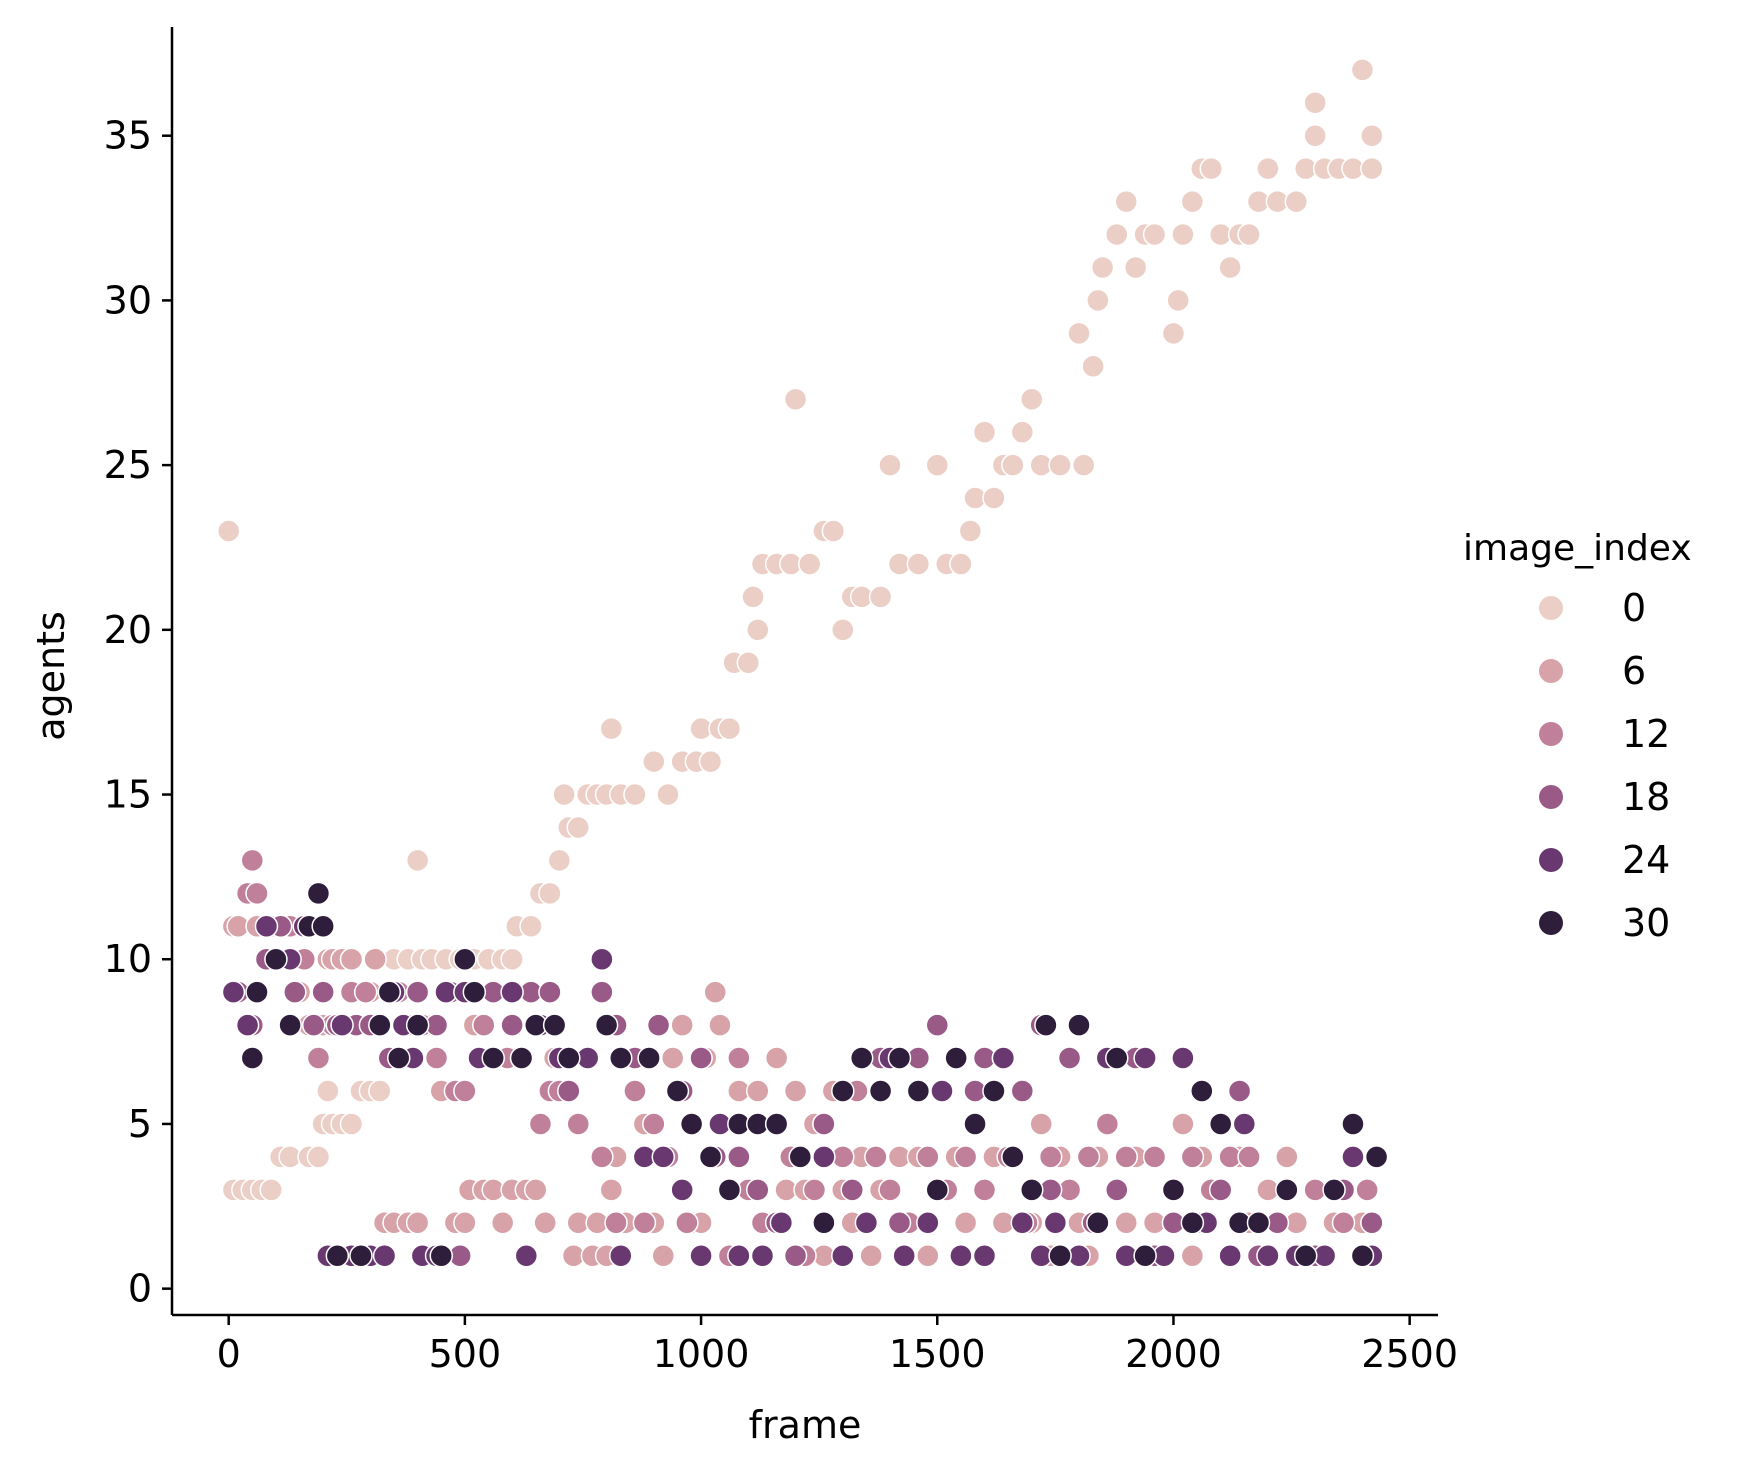 This screenshot has width=1755, height=1469. Describe the element at coordinates (140, 1289) in the screenshot. I see `y-tick-label: 0` at that location.